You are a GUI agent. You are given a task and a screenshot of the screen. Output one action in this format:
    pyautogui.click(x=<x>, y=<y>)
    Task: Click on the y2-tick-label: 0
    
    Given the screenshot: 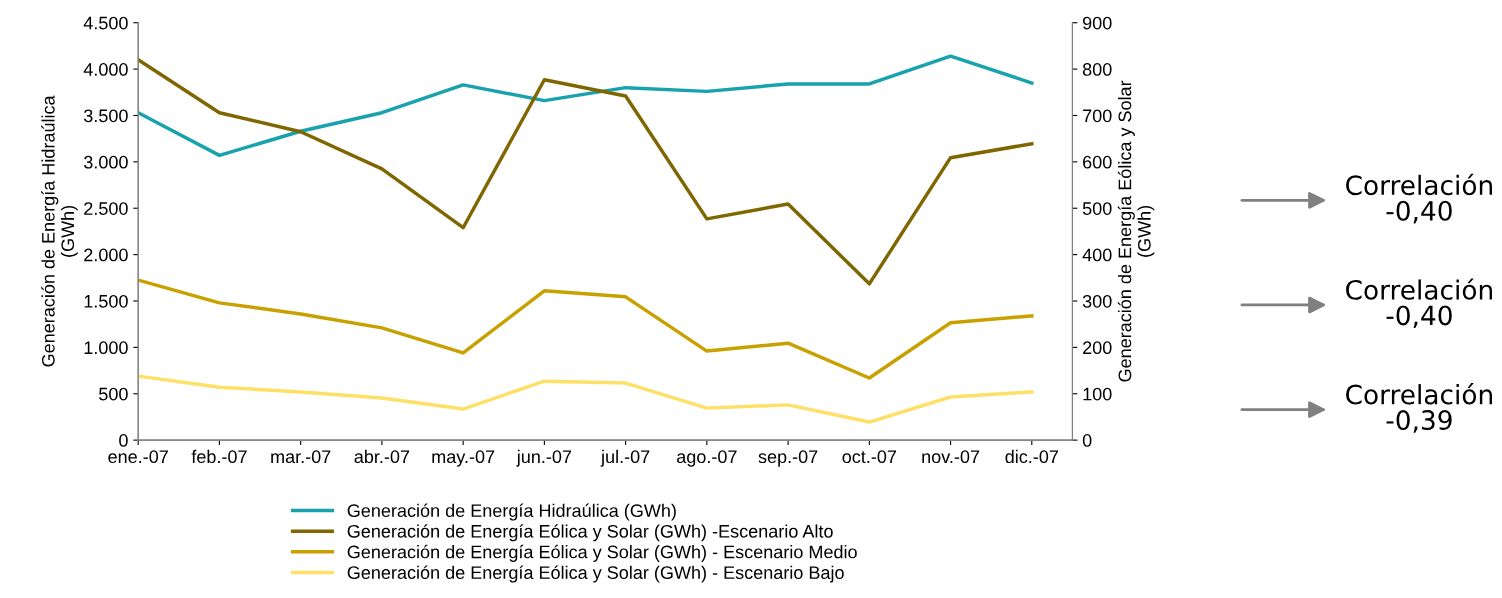 What is the action you would take?
    pyautogui.click(x=1087, y=440)
    